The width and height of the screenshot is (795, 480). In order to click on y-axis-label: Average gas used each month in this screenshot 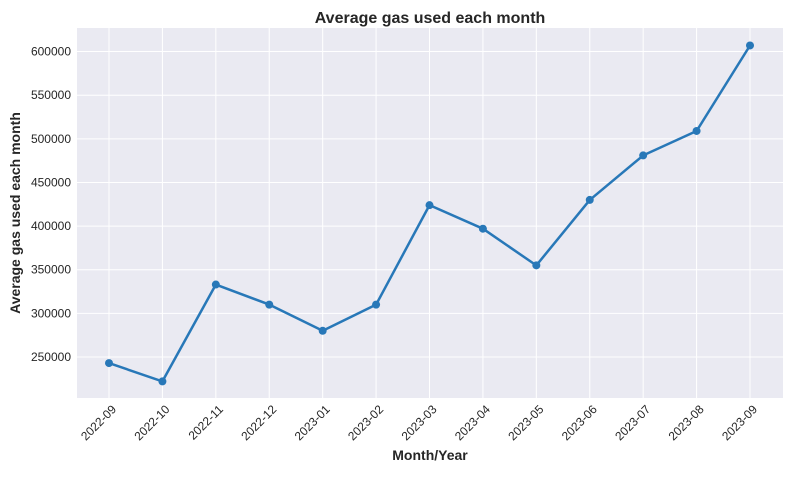, I will do `click(15, 213)`.